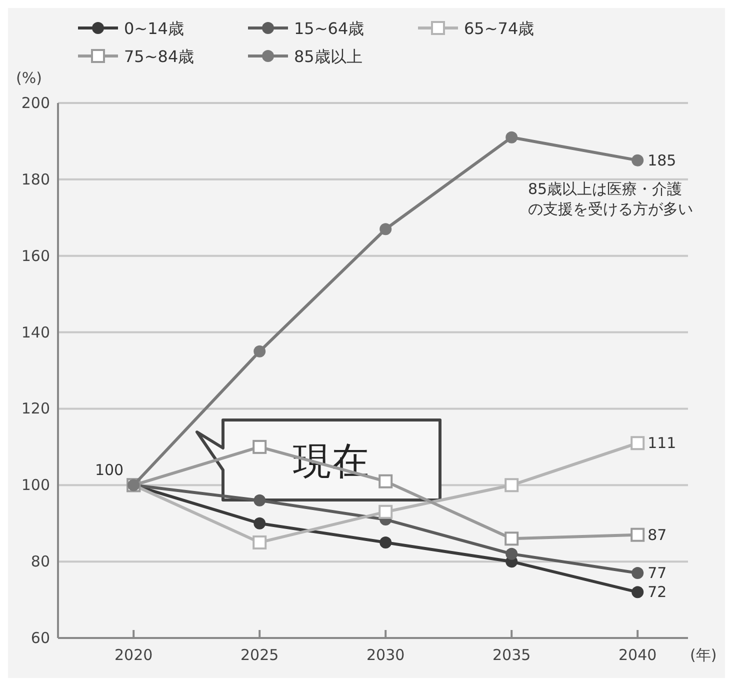 The image size is (733, 686). Describe the element at coordinates (662, 443) in the screenshot. I see `data-label: 111` at that location.